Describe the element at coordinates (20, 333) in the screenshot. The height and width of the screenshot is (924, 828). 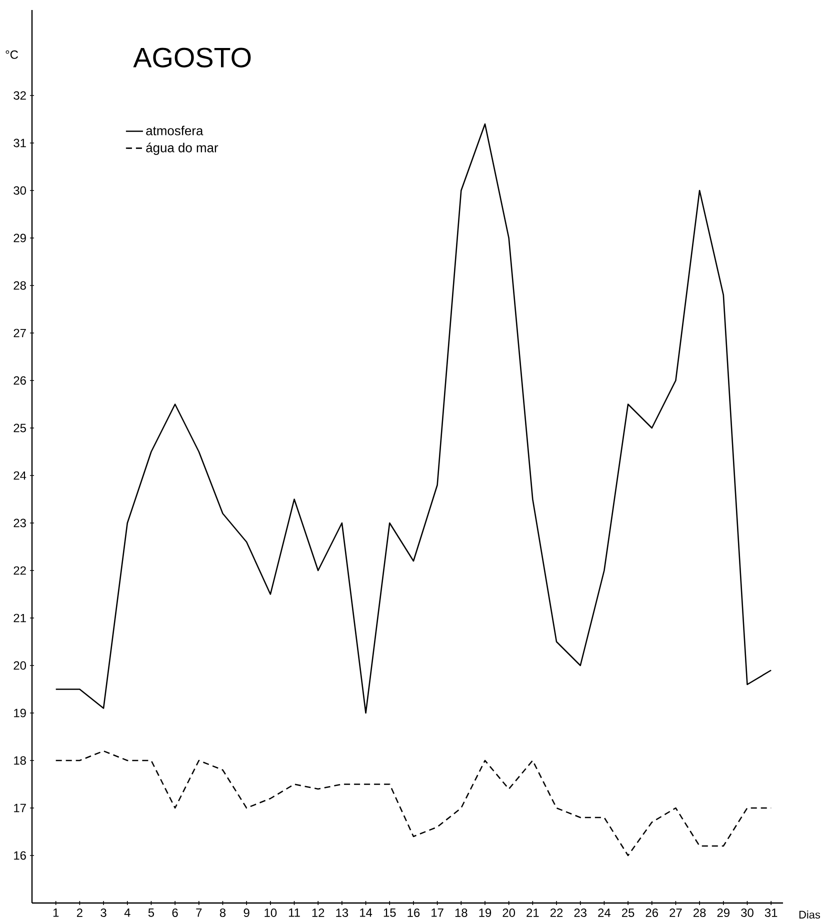
I see `y-tick-label: 27` at that location.